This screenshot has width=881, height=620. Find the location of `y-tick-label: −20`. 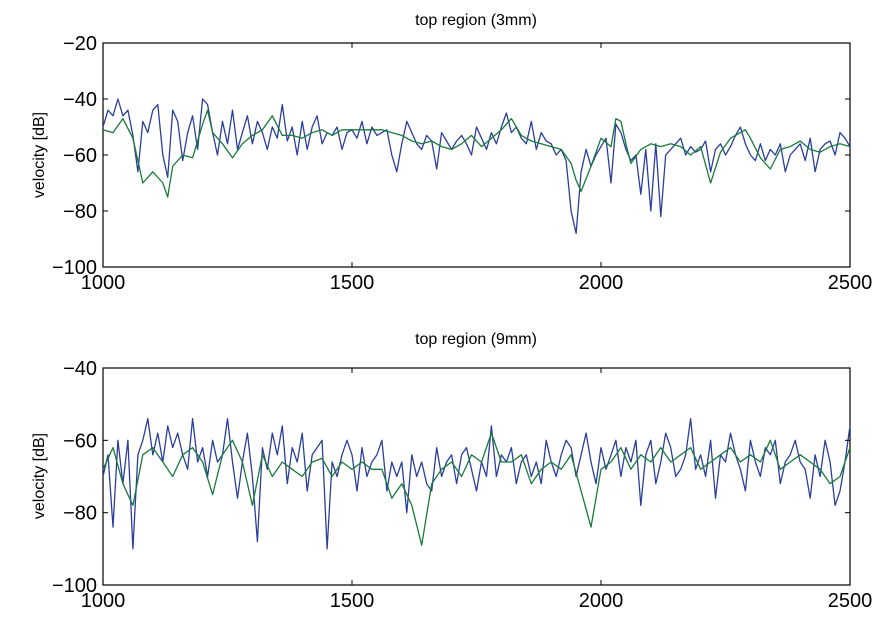

y-tick-label: −20 is located at coordinates (80, 44).